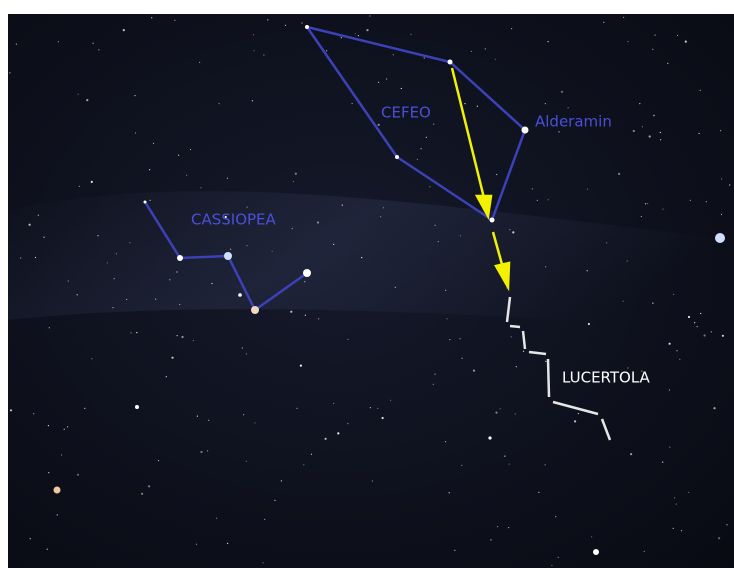  Describe the element at coordinates (606, 378) in the screenshot. I see `constellation-label: LUCERTOLA` at that location.